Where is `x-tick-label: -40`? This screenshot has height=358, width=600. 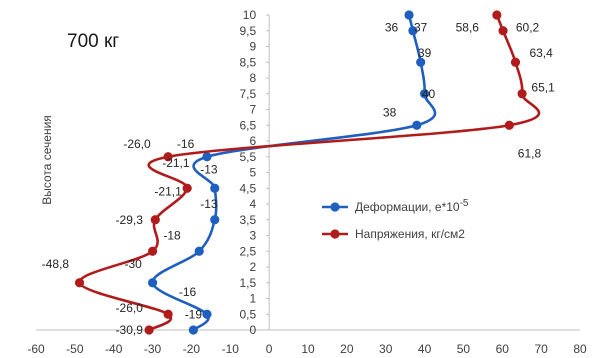 x-tick-label: -40 is located at coordinates (114, 349).